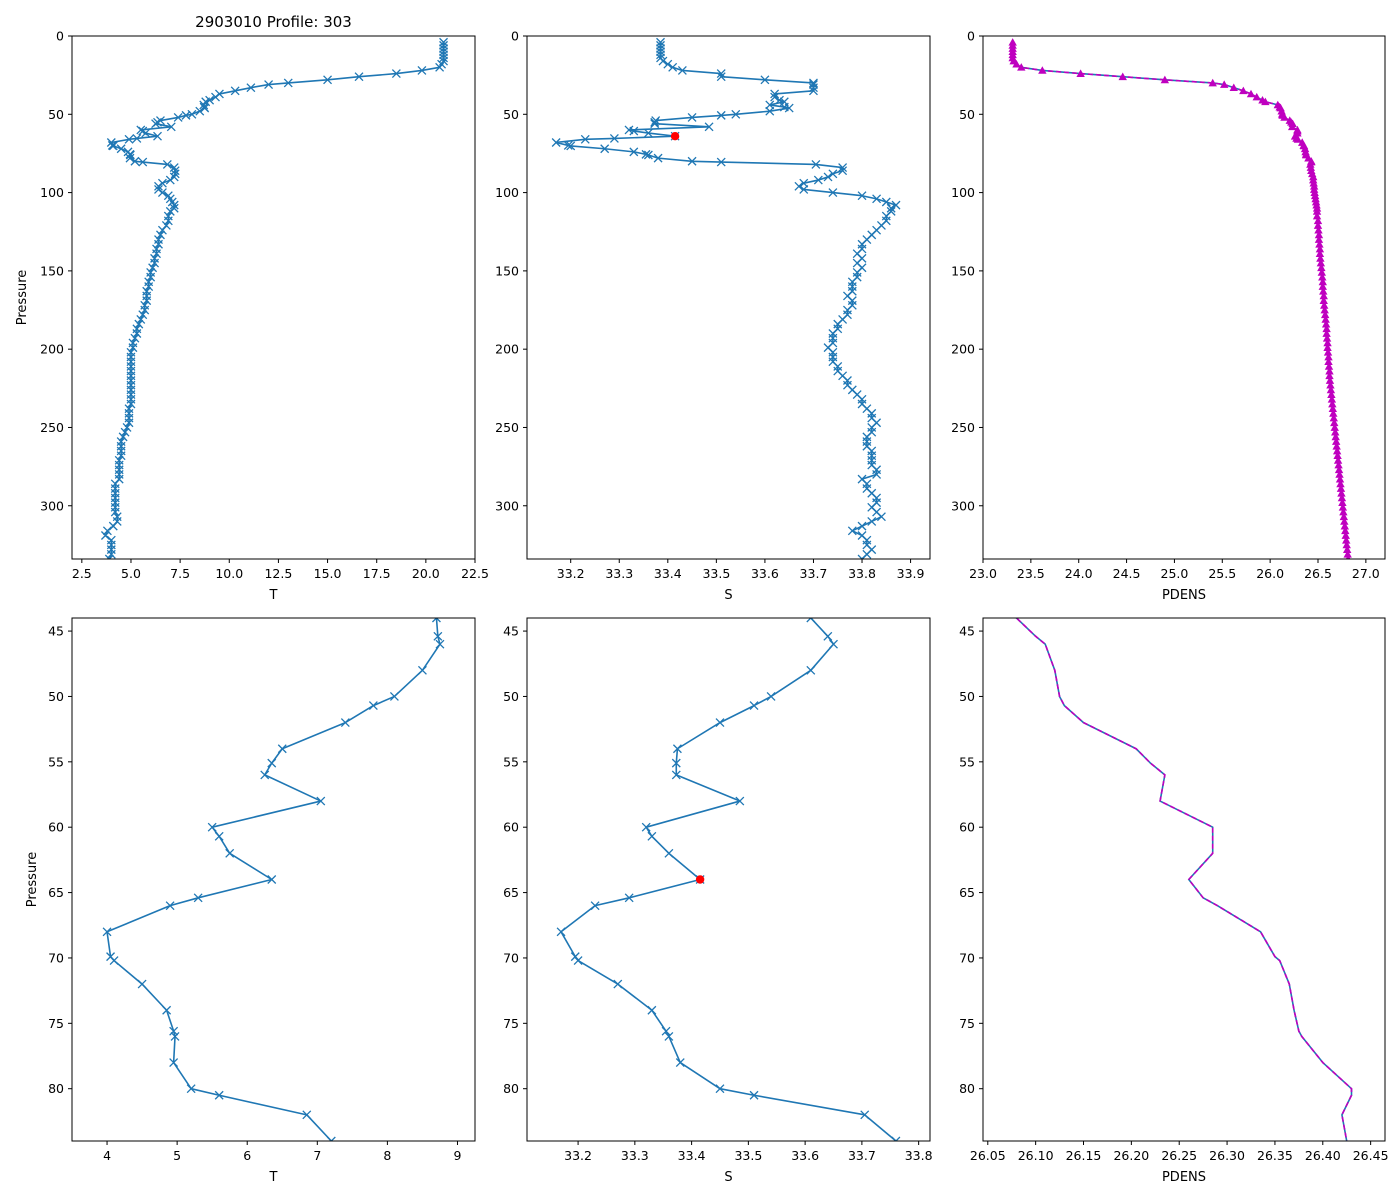 The image size is (1400, 1200). I want to click on y-tick-label: 250, so click(507, 427).